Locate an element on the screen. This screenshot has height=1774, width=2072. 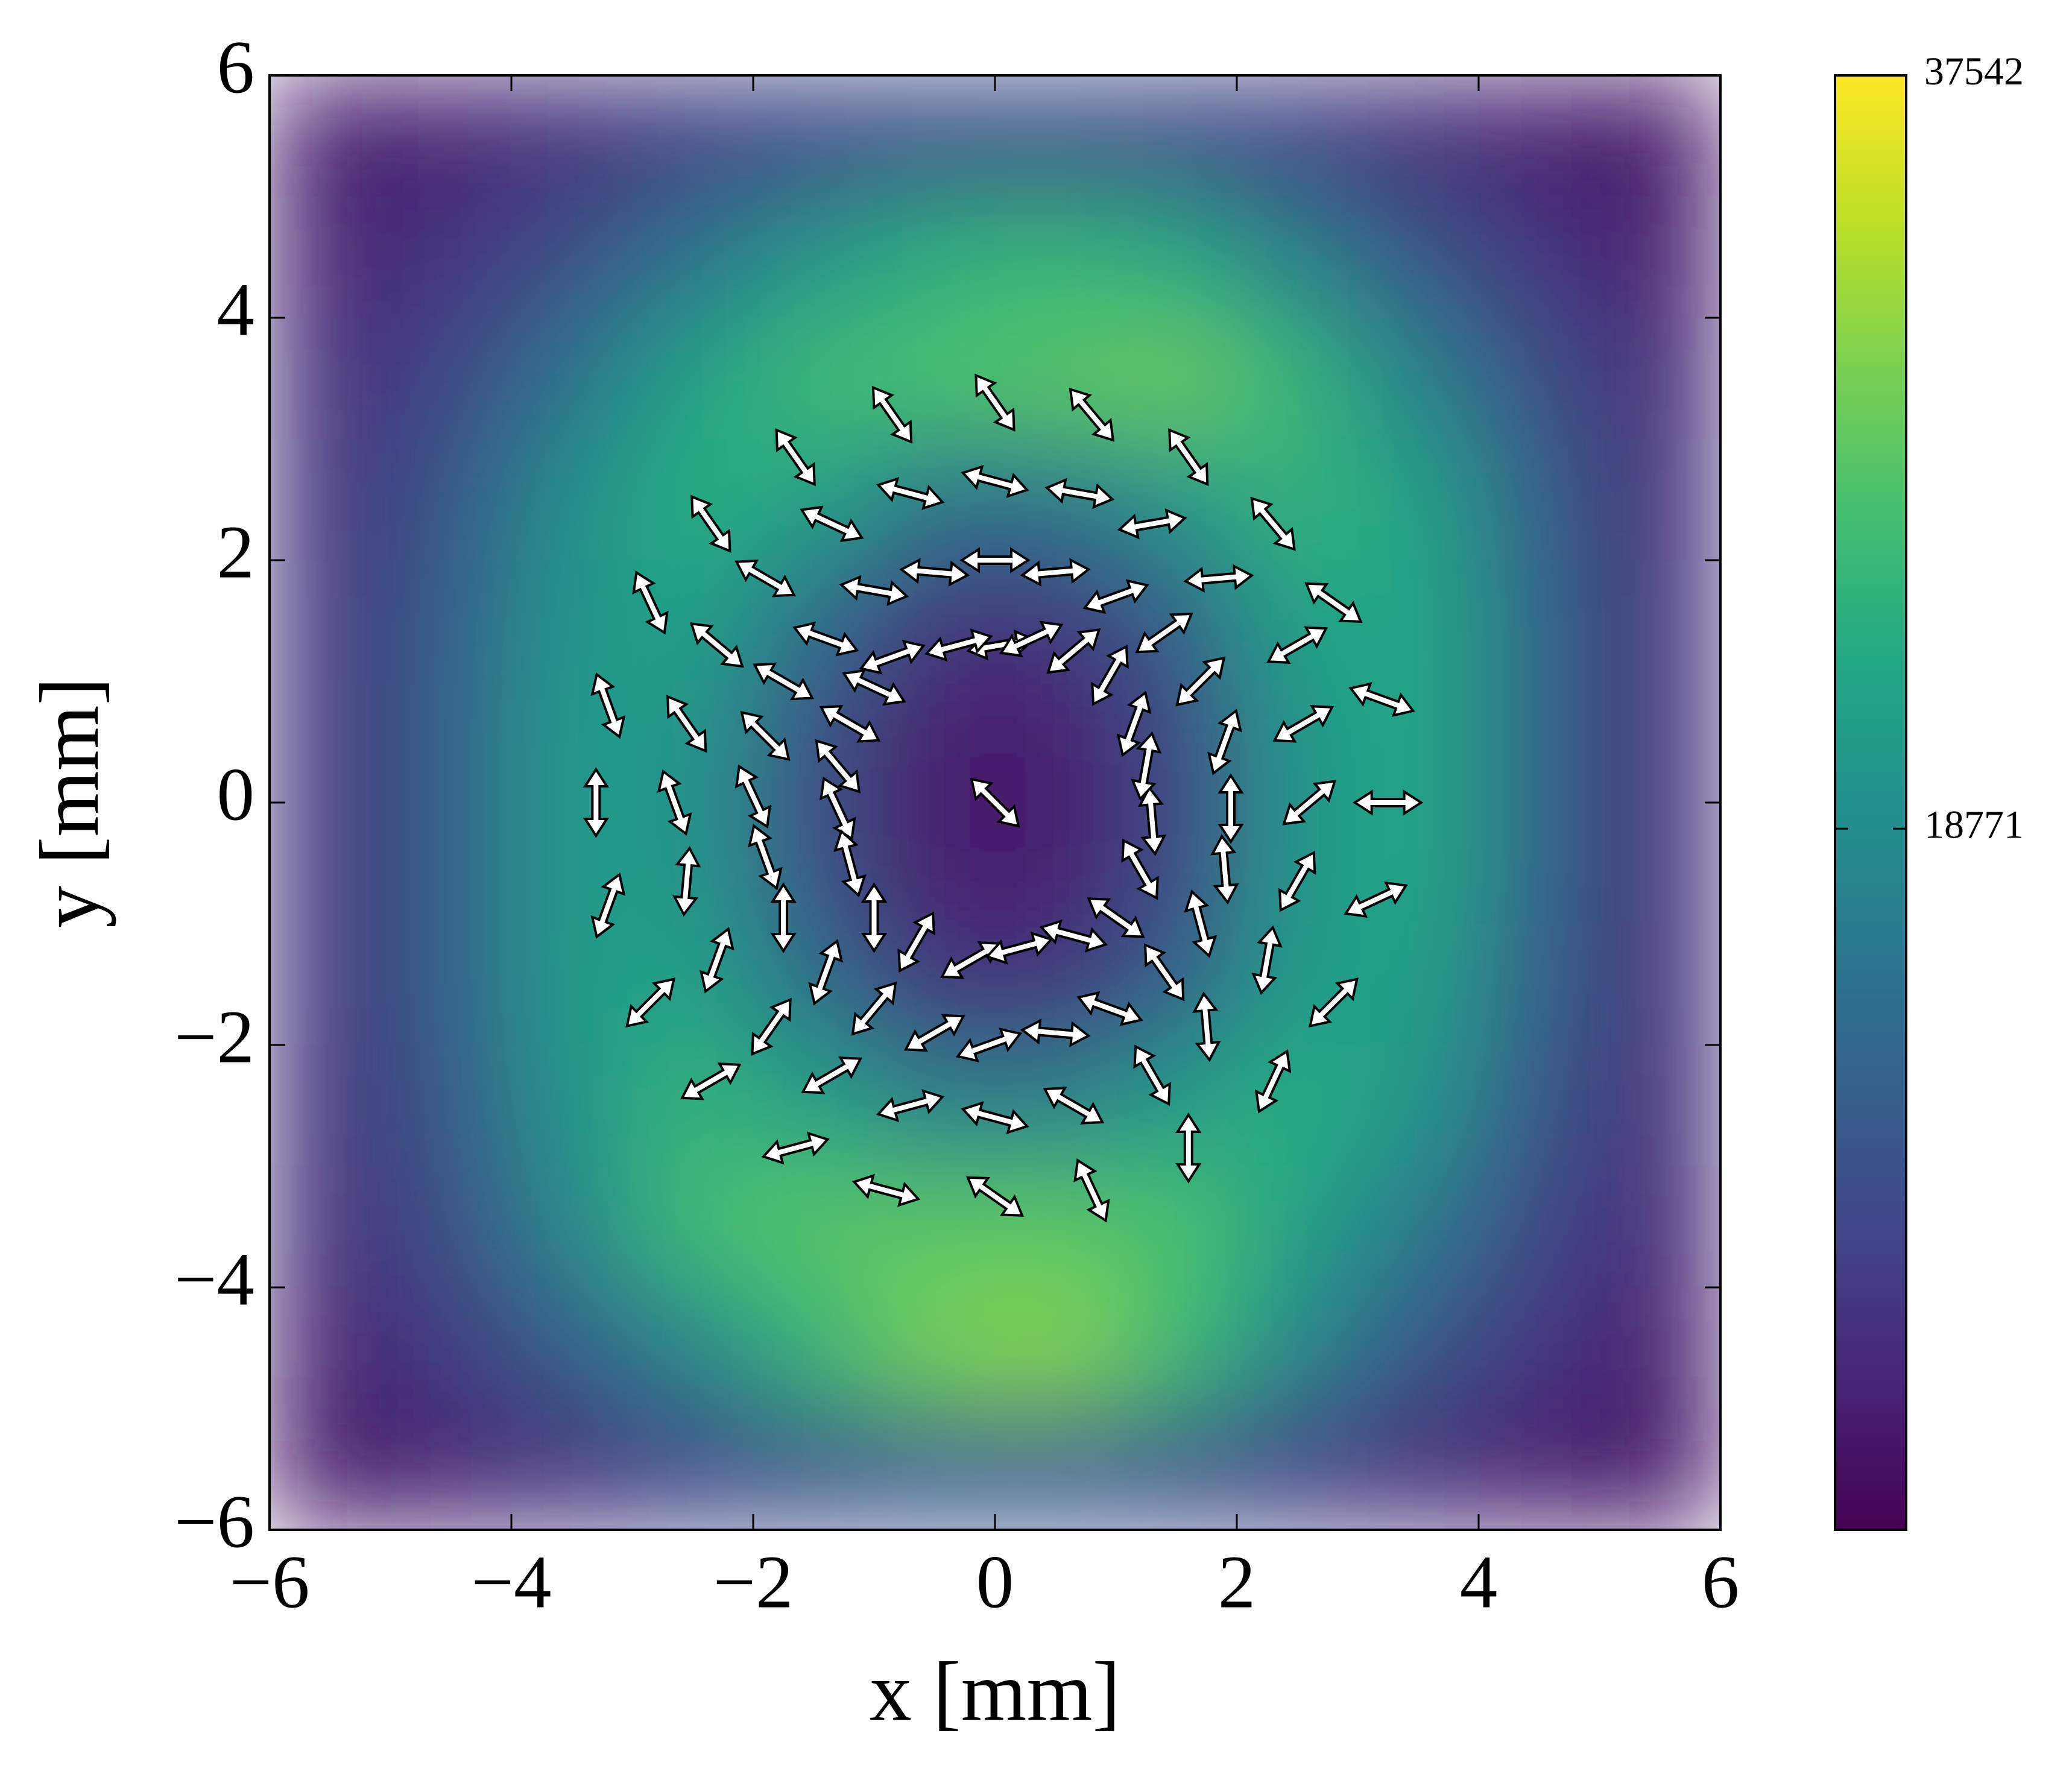
y-tick-label: −2 is located at coordinates (214, 1037).